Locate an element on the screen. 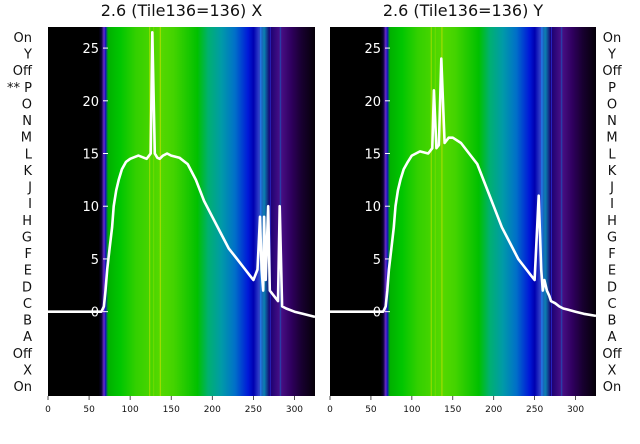 The height and width of the screenshot is (444, 640). chart-title: 2.6 (Tile136=136) X is located at coordinates (182, 10).